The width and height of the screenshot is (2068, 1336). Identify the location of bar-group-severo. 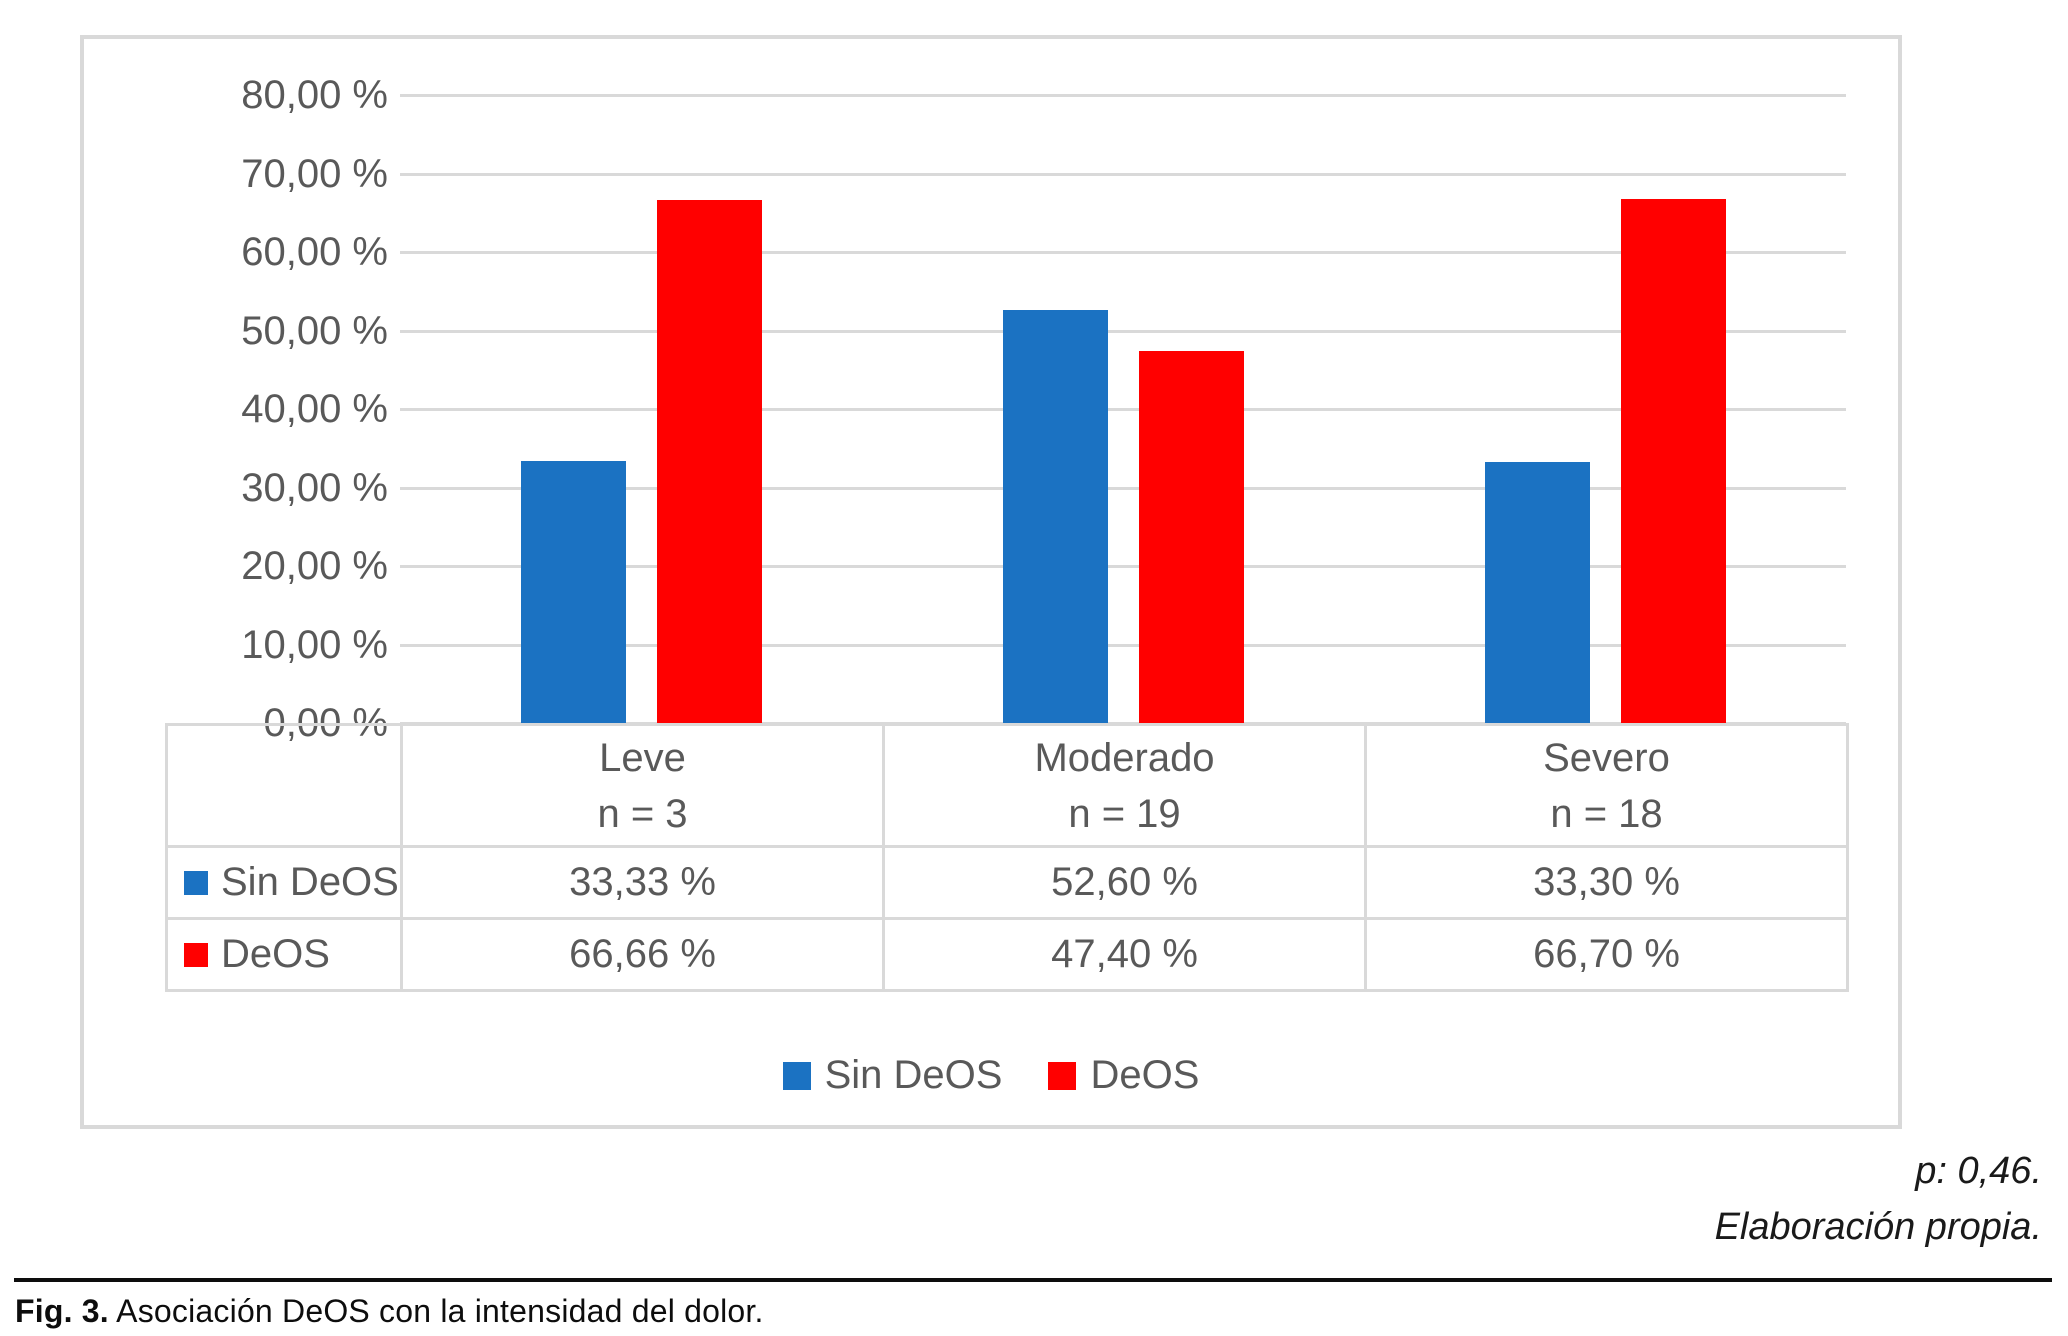
(1605, 409).